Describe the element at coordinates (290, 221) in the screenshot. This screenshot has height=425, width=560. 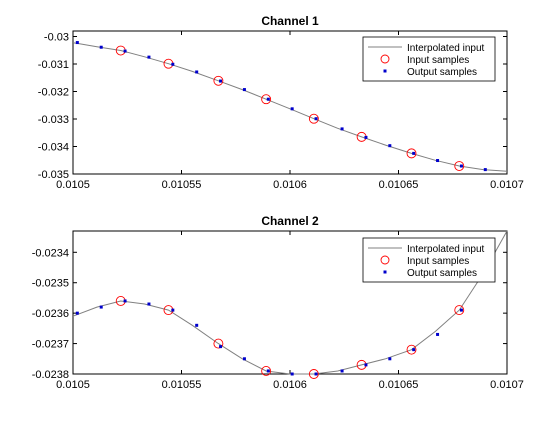
I see `chart-title: Channel 2` at that location.